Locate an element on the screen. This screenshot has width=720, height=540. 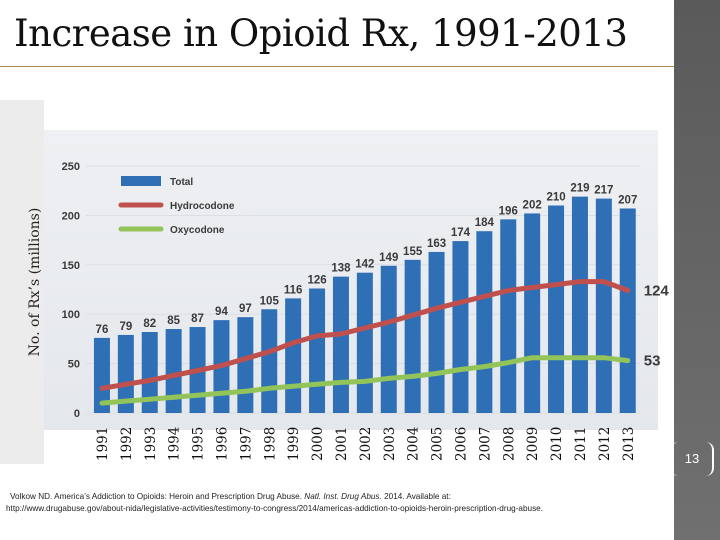
point-oxycodone-2004 is located at coordinates (413, 376).